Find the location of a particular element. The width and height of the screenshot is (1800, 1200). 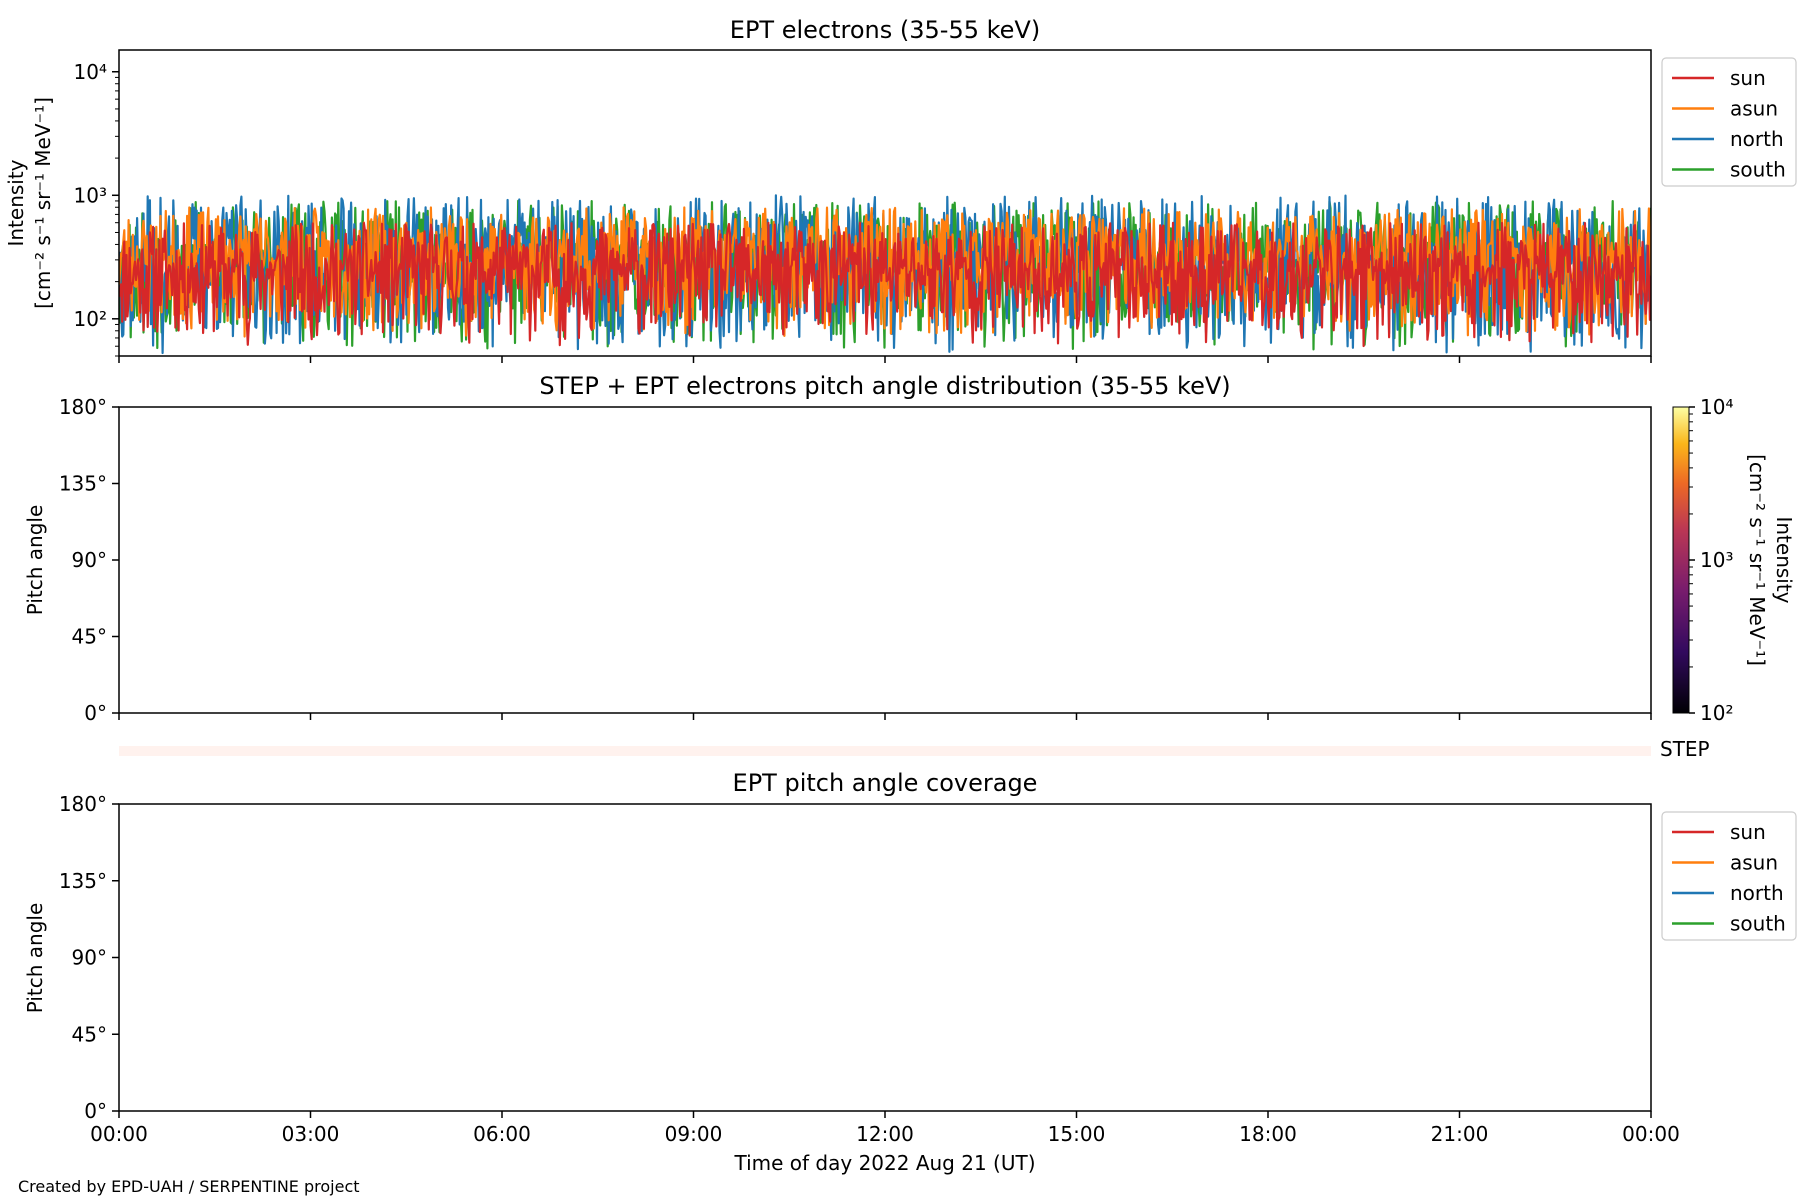

panel3-yticks: 0° 45° 90° 135° 180° is located at coordinates (89, 957).